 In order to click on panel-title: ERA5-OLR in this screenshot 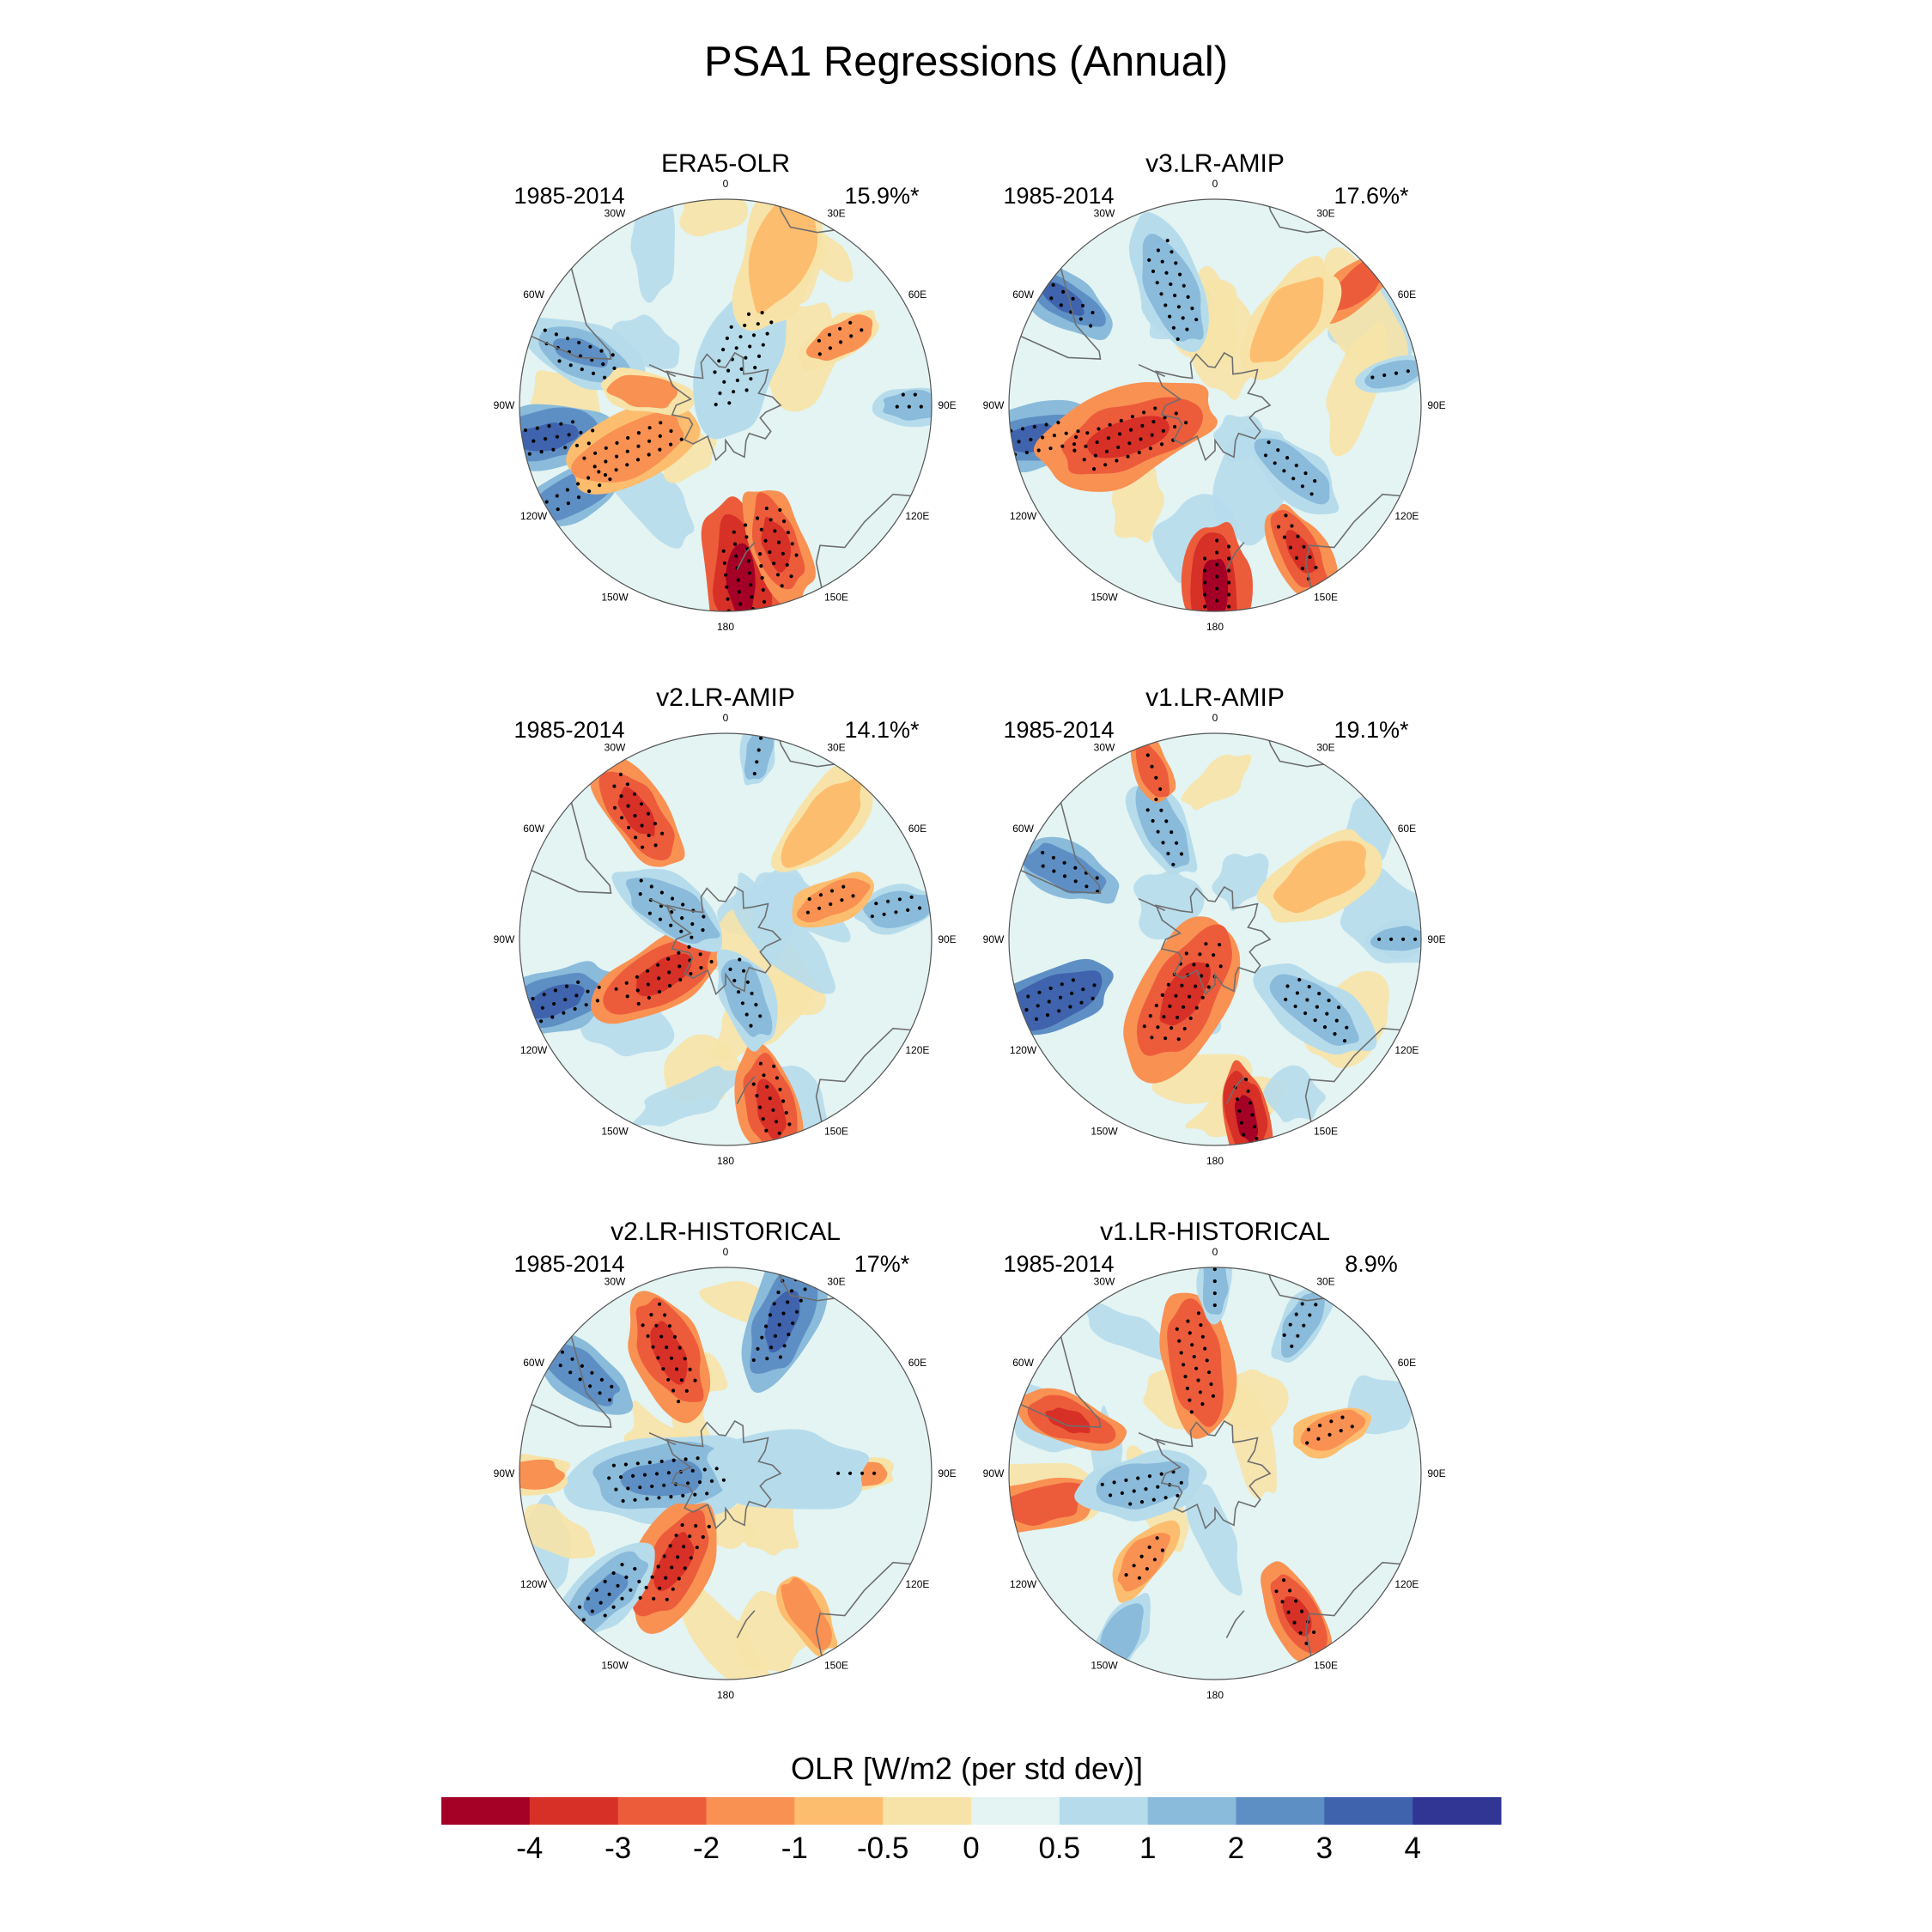, I will do `click(726, 164)`.